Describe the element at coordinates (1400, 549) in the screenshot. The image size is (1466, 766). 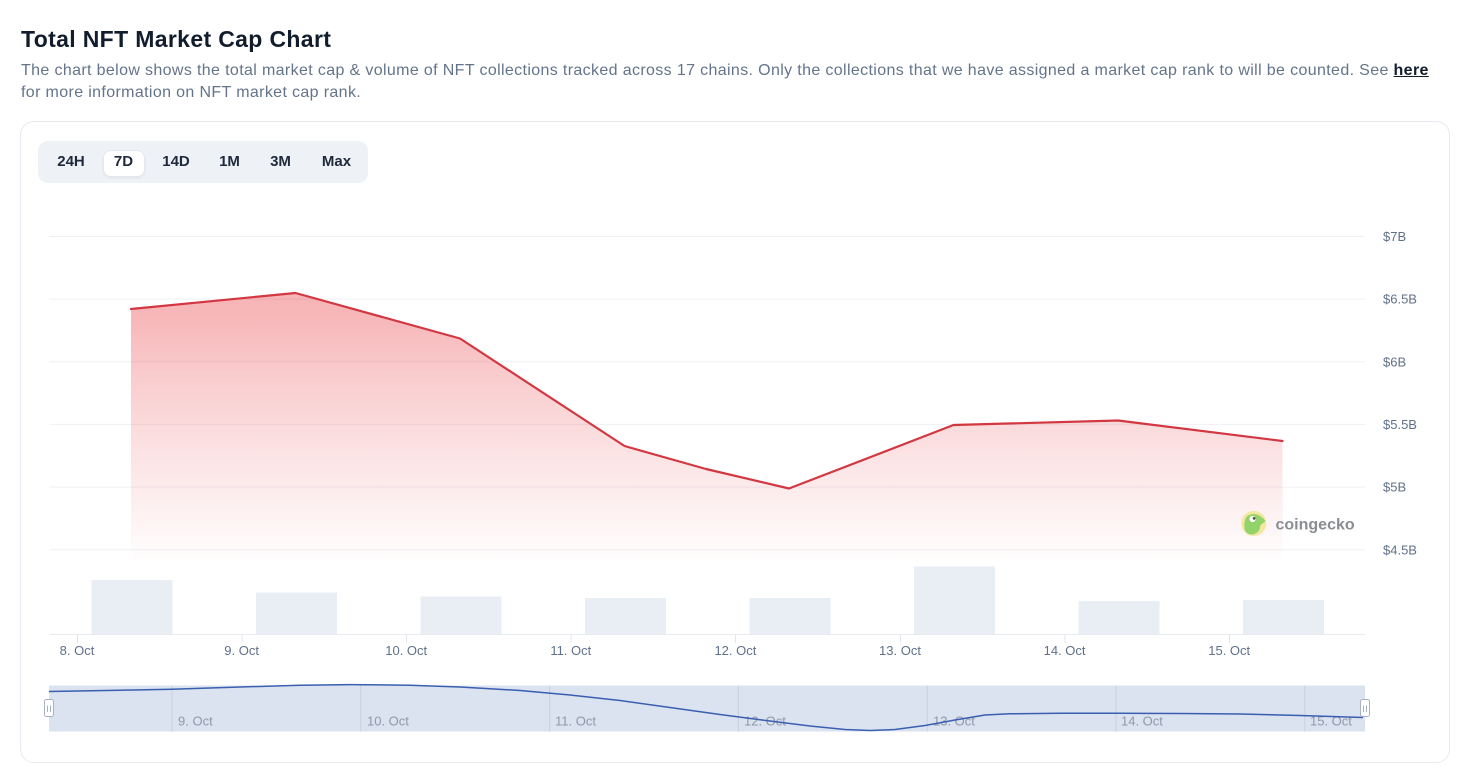
I see `svg-text: $4.5B` at that location.